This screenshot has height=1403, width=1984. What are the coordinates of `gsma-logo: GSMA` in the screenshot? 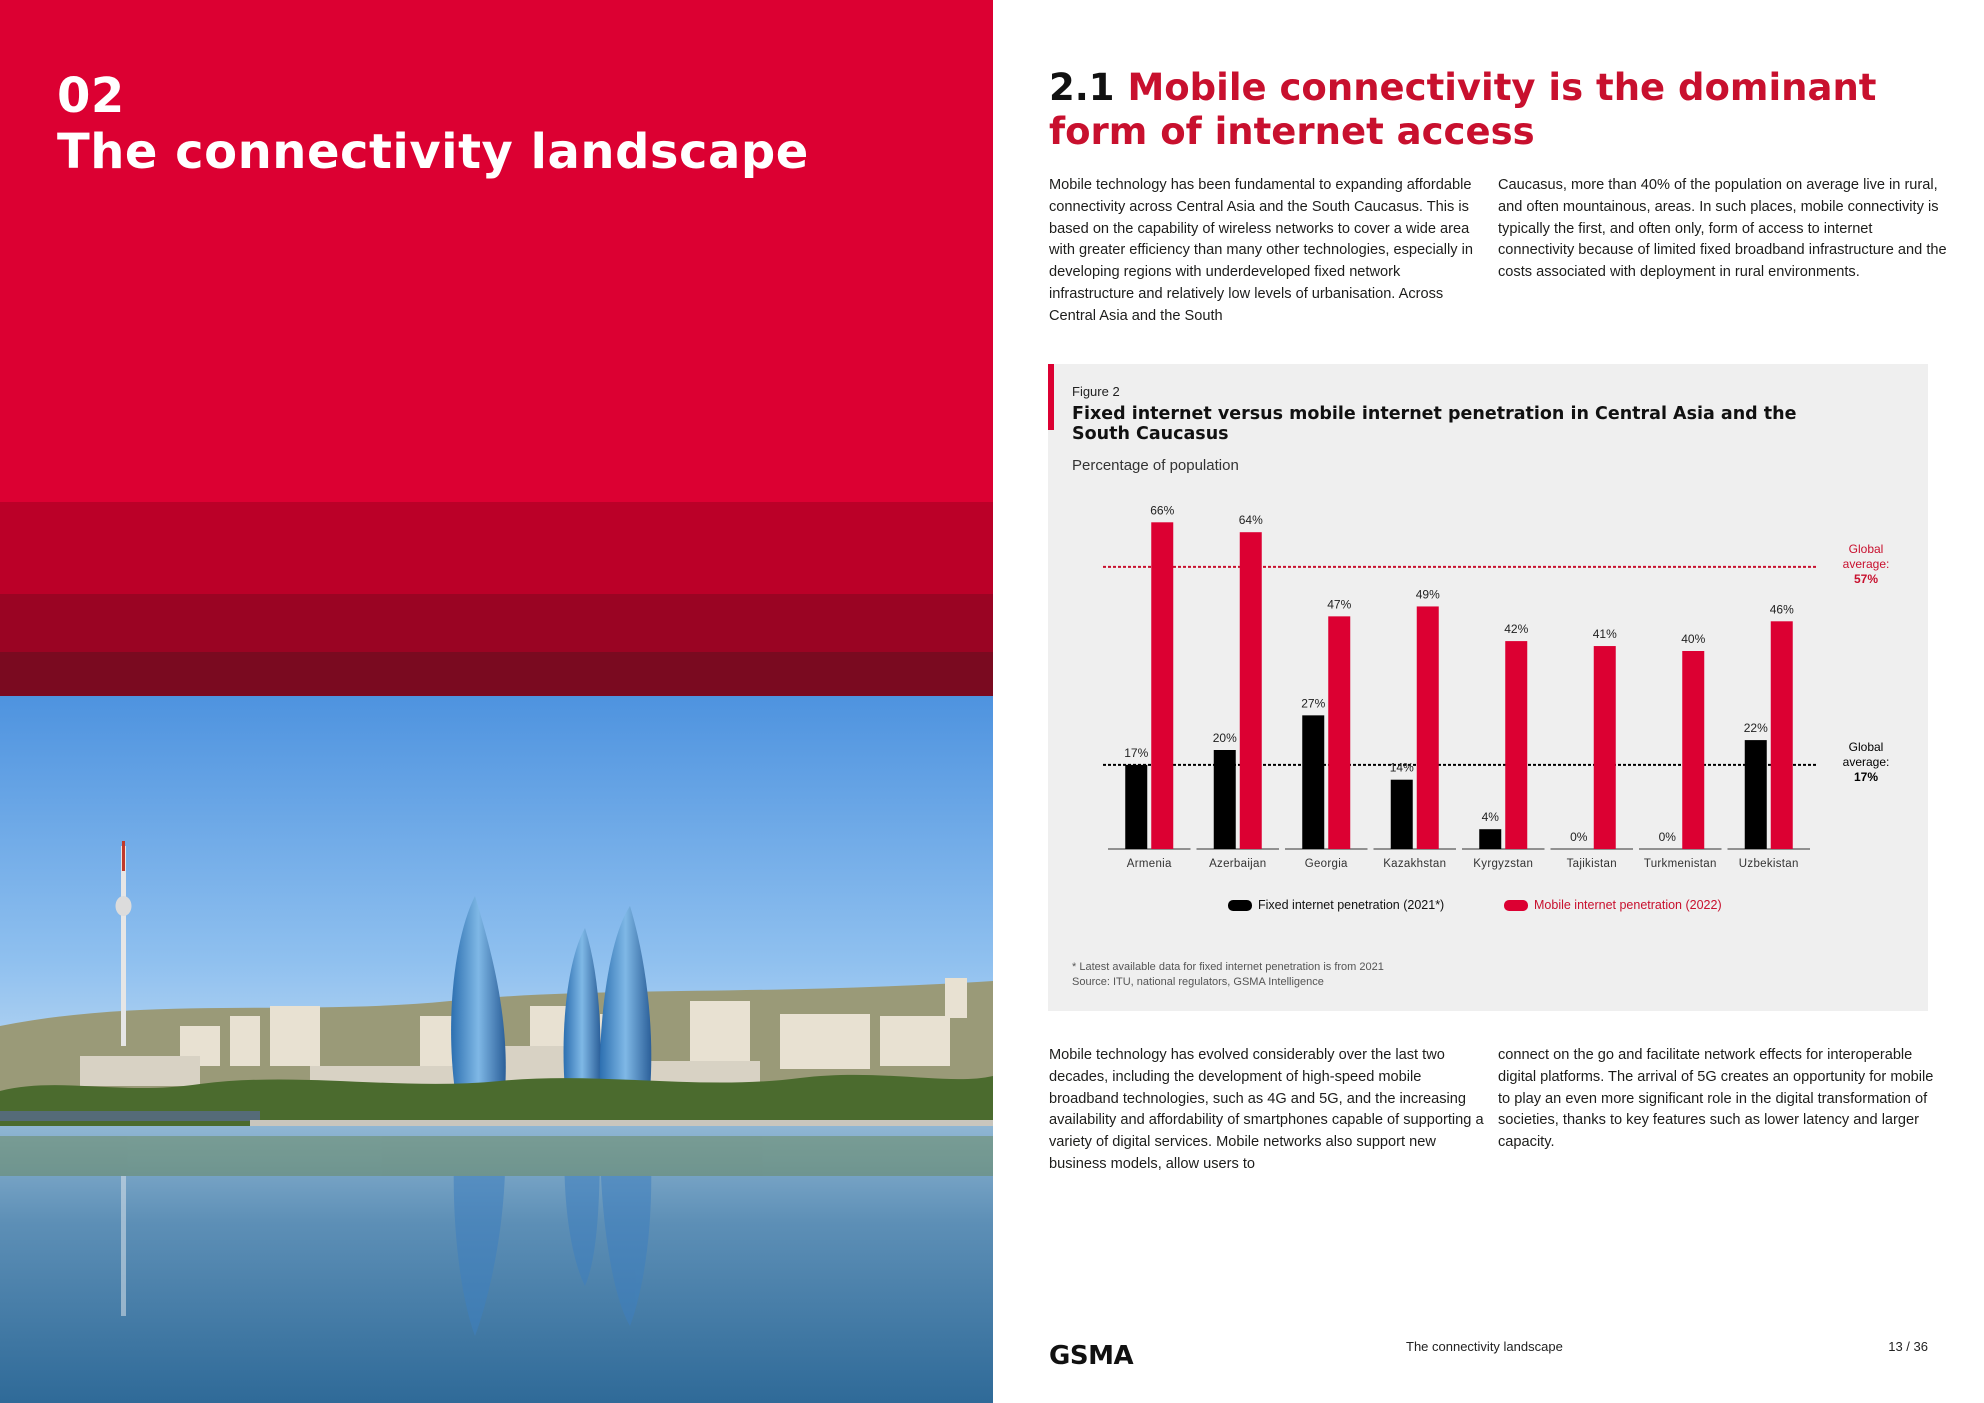 It's located at (1091, 1356).